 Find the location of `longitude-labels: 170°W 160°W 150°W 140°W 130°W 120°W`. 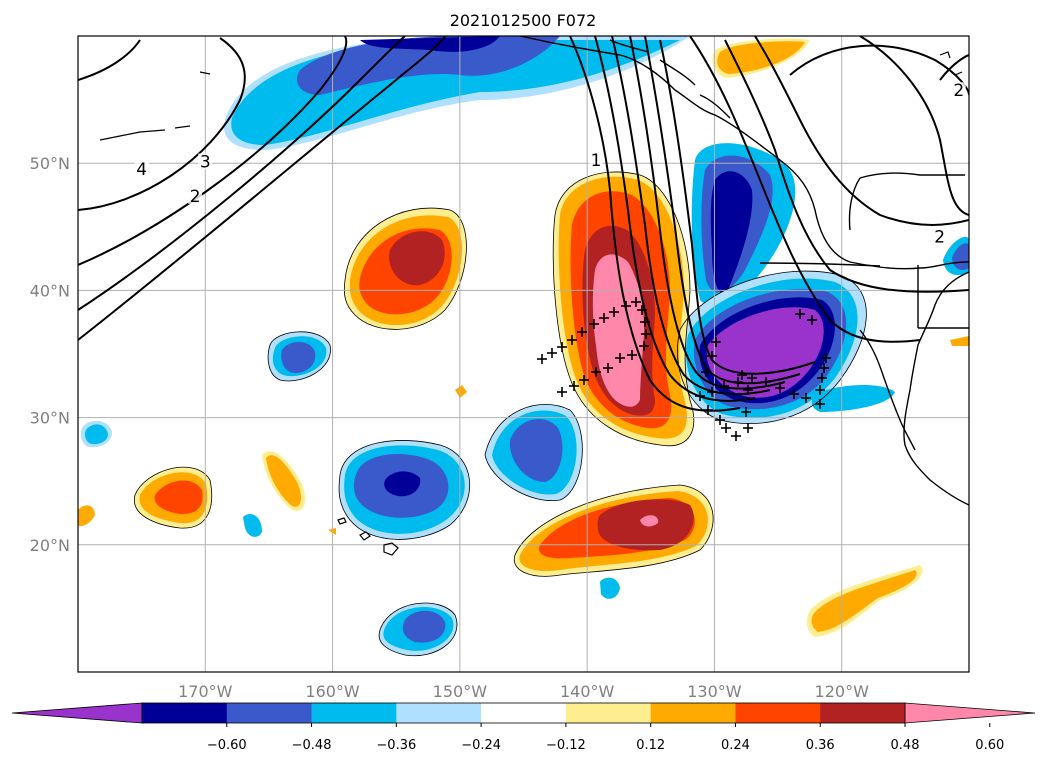

longitude-labels: 170°W 160°W 150°W 140°W 130°W 120°W is located at coordinates (523, 691).